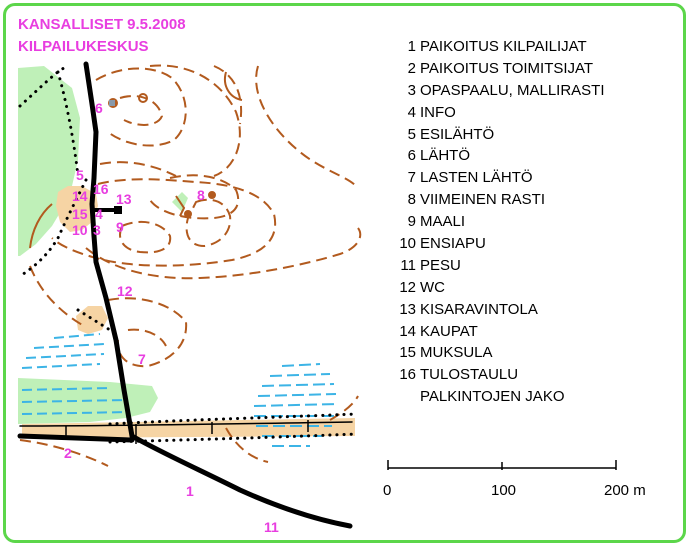 Image resolution: width=689 pixels, height=546 pixels. What do you see at coordinates (118, 210) in the screenshot?
I see `building-marker` at bounding box center [118, 210].